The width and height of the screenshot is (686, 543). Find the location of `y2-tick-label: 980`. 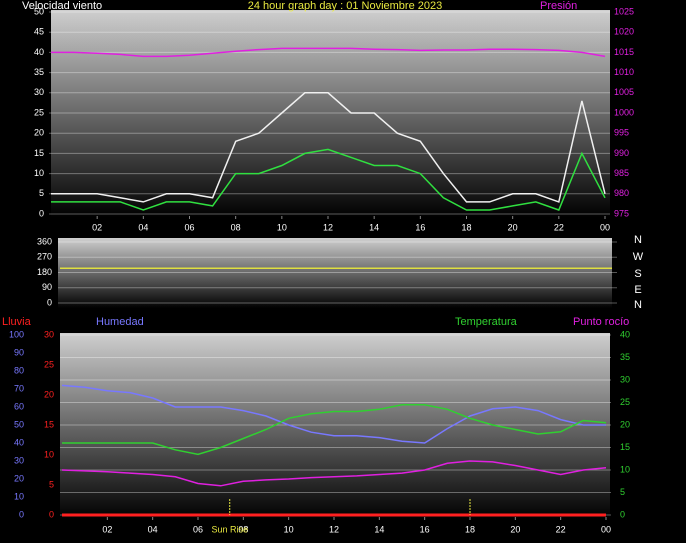

y2-tick-label: 980 is located at coordinates (621, 193).